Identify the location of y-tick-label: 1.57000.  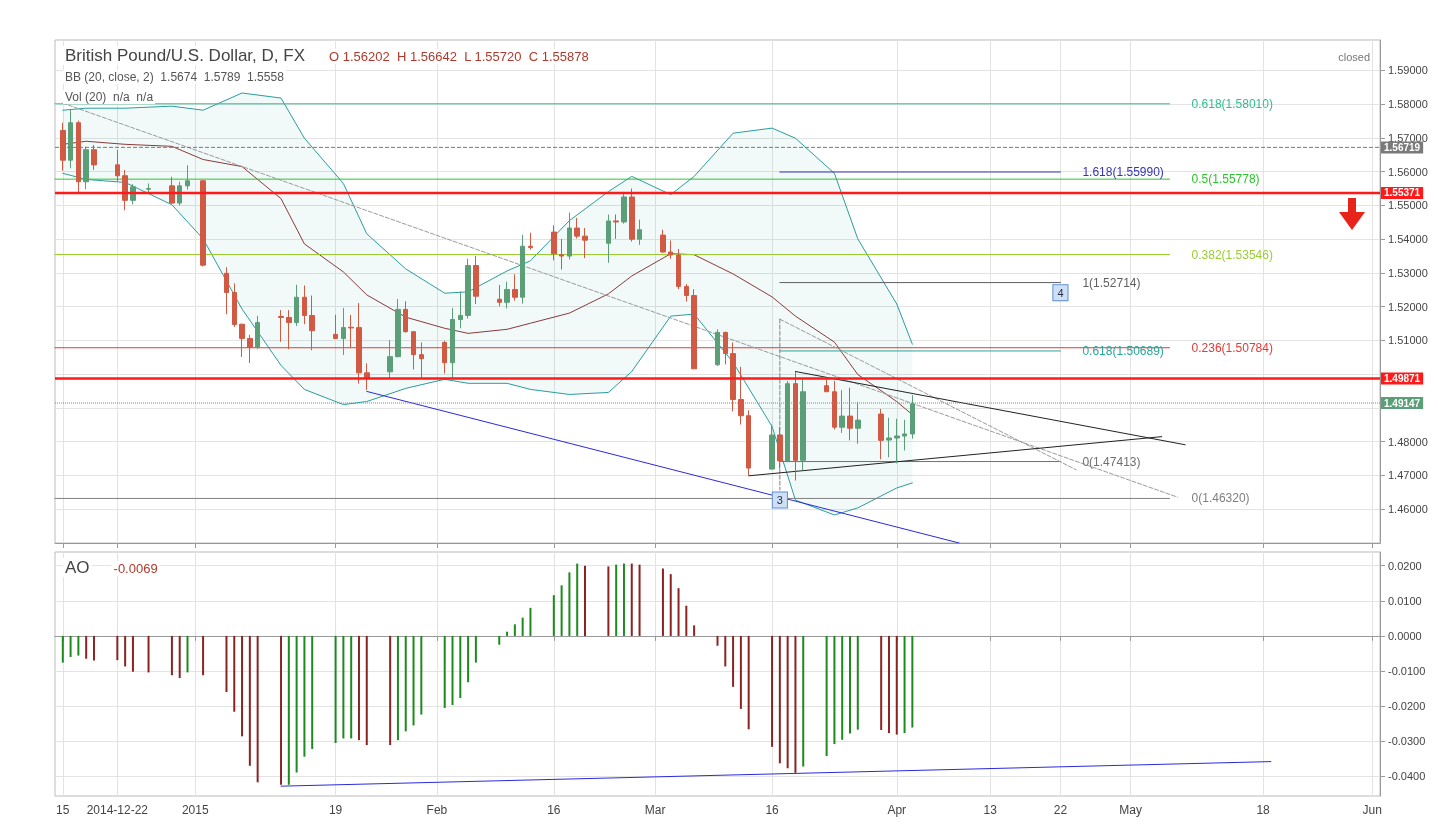
(1408, 137).